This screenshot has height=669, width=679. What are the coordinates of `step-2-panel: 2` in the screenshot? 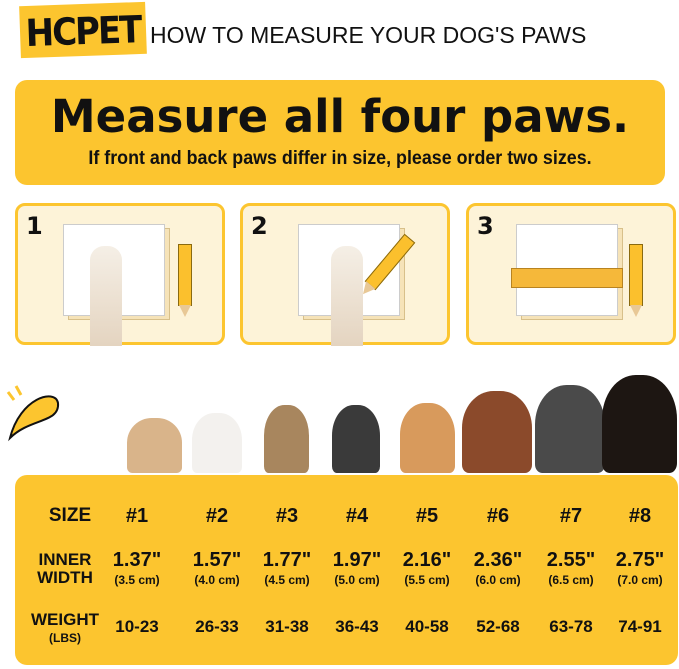 It's located at (345, 274).